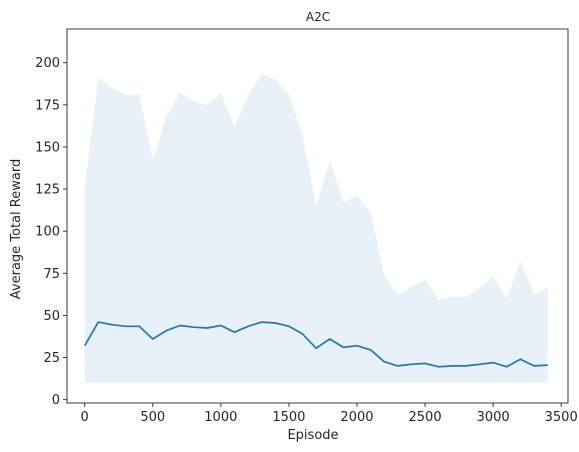 The image size is (579, 452). I want to click on x-tick-label: 1000, so click(220, 417).